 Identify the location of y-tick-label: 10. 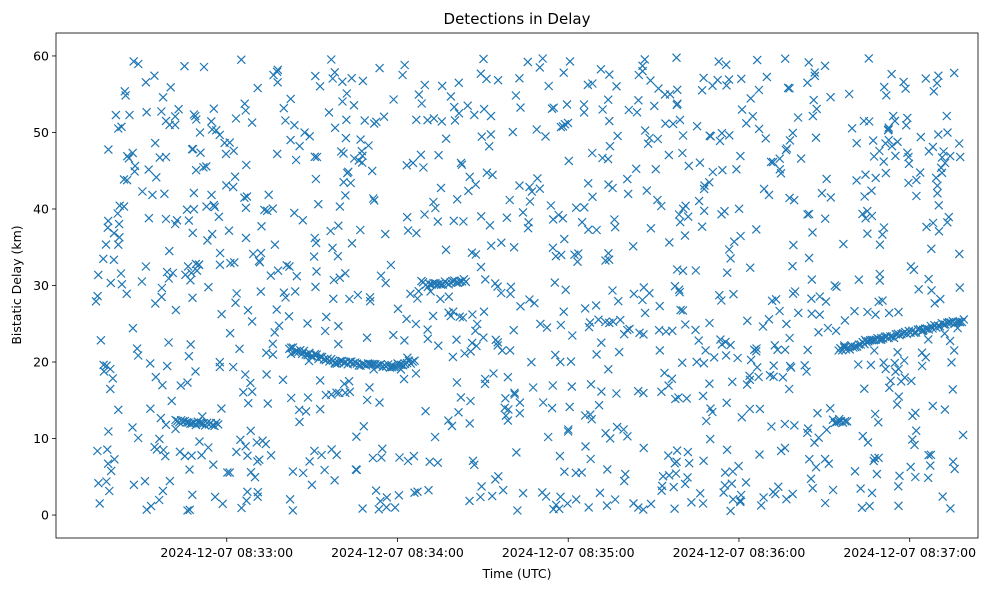
(41, 438).